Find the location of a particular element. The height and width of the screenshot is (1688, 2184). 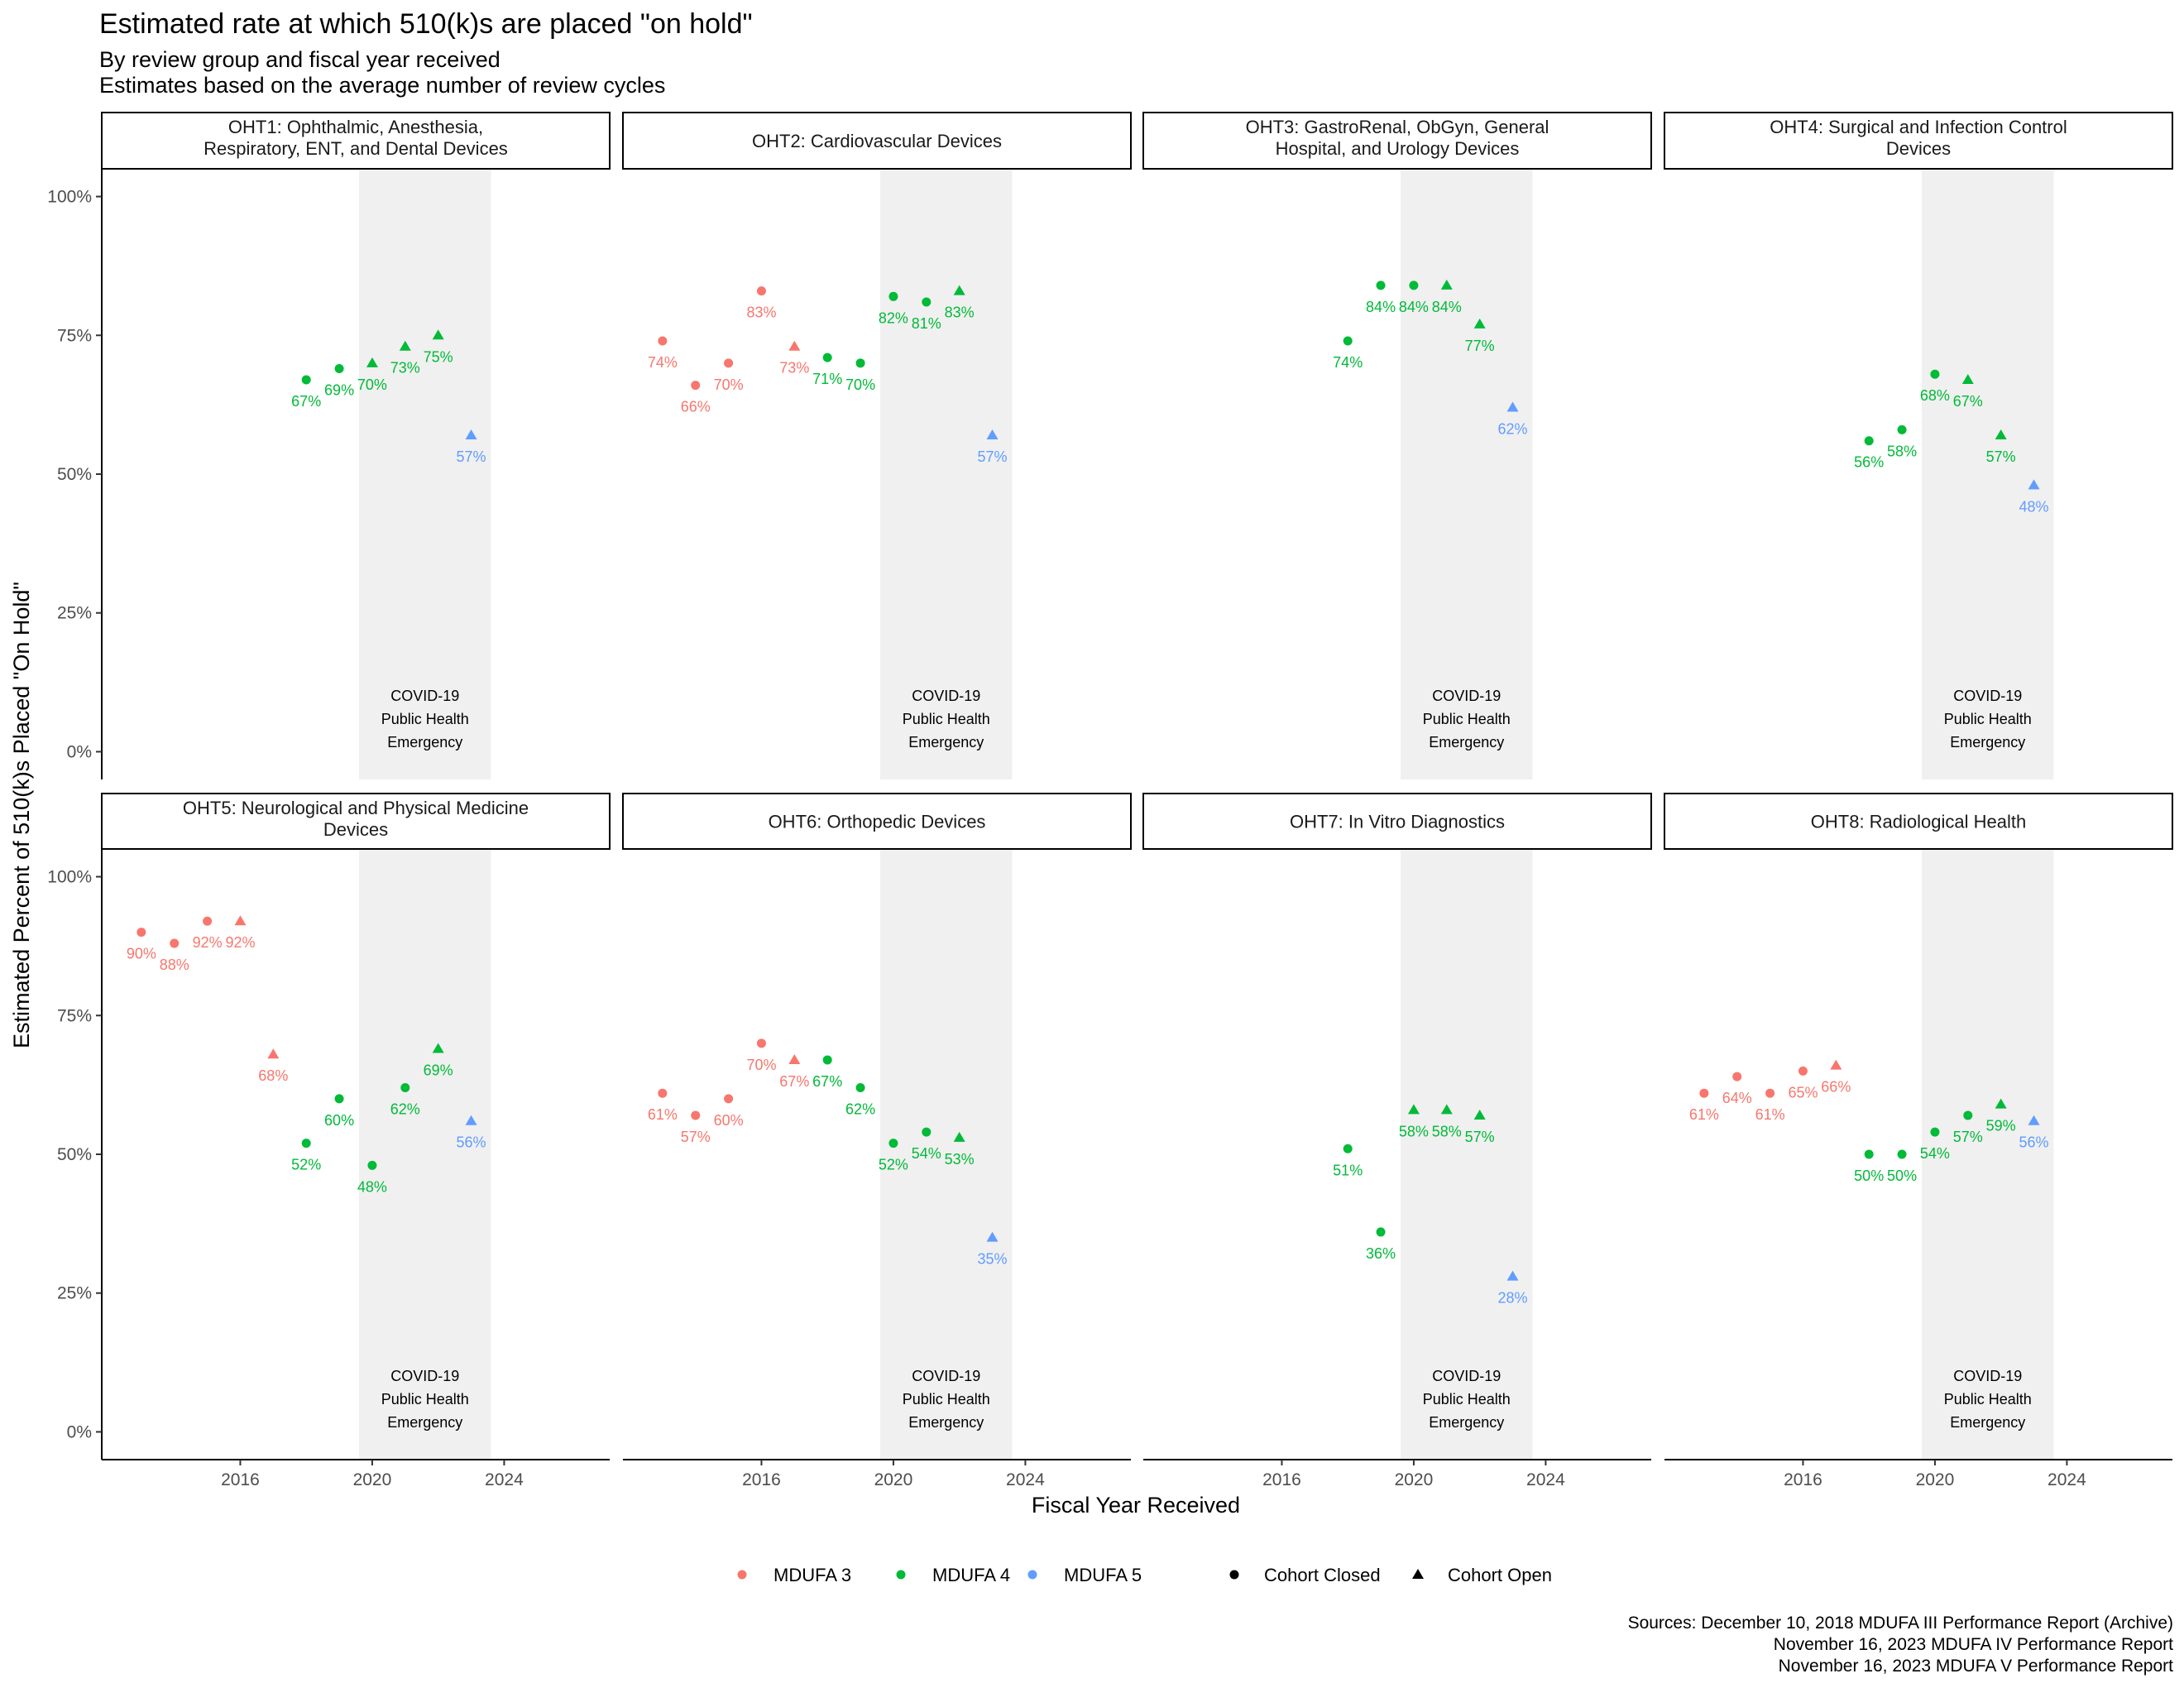

data-label: 65% is located at coordinates (1803, 1092).